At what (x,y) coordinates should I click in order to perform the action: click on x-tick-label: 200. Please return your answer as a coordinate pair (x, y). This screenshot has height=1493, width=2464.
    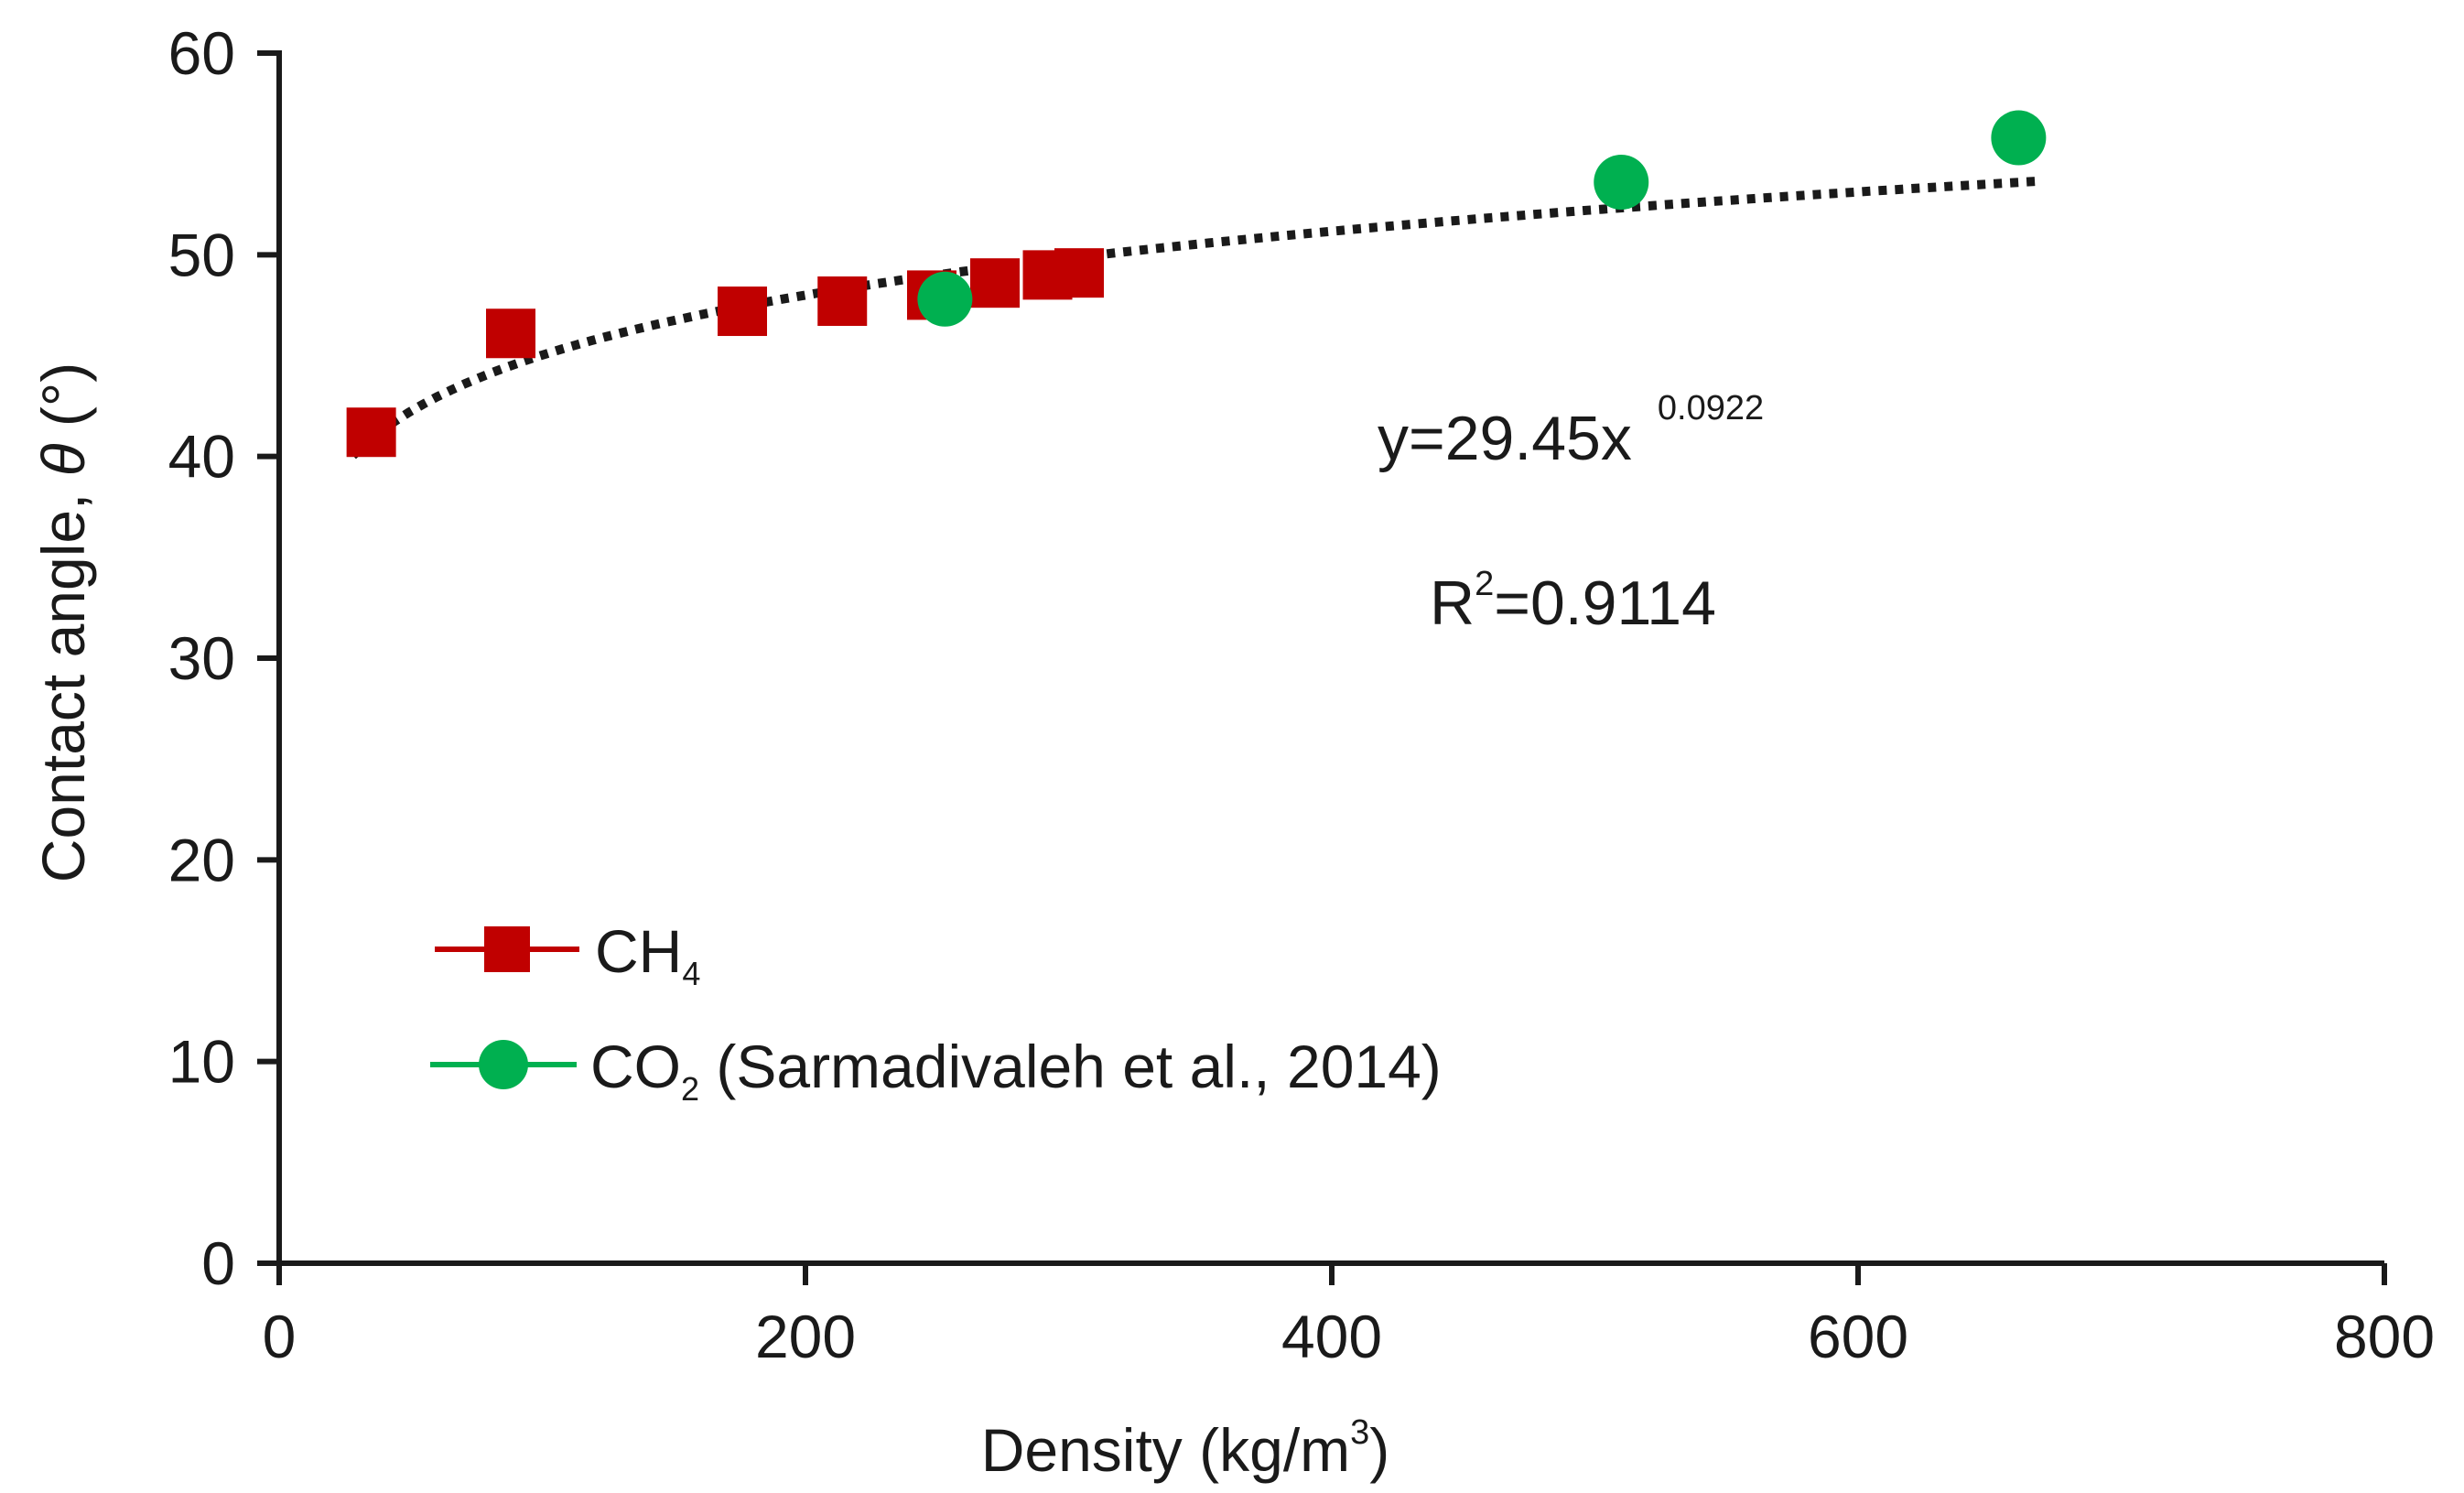
    Looking at the image, I should click on (805, 1337).